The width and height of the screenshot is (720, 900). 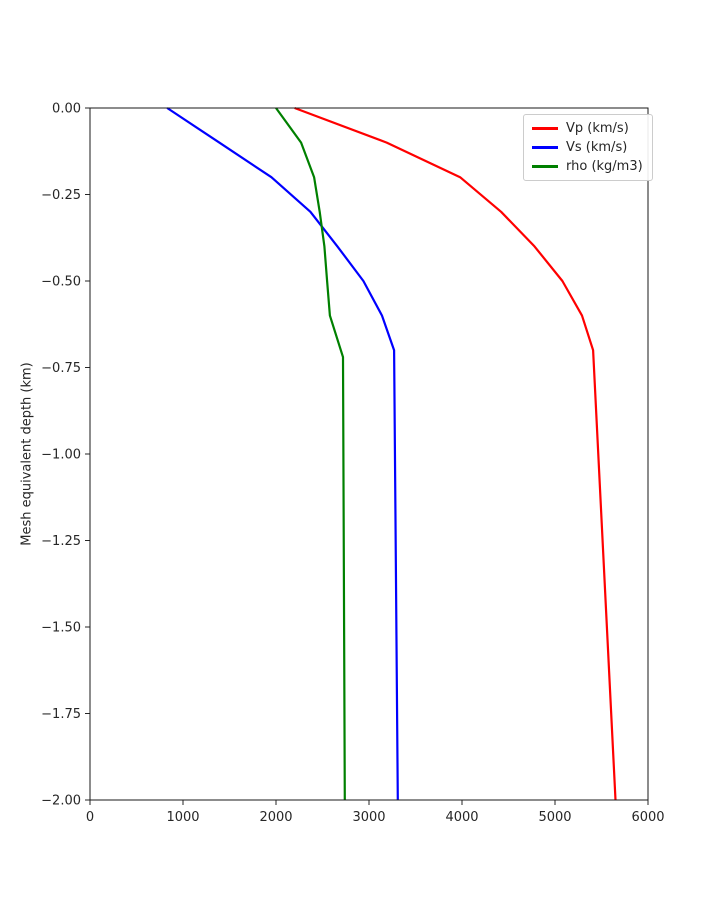 I want to click on legend-entry-vp: Vp (km/s), so click(x=587, y=128).